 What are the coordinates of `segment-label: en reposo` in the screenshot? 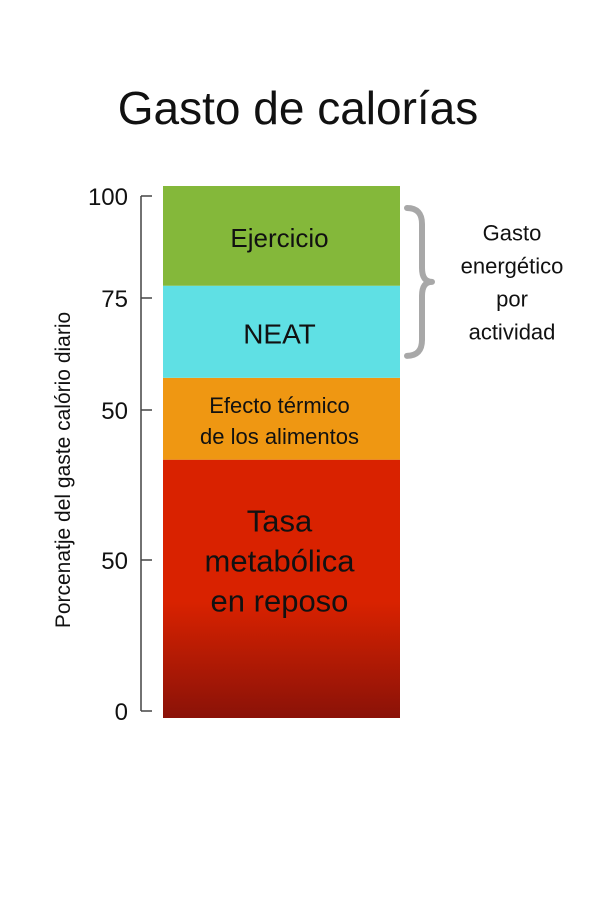 It's located at (280, 601).